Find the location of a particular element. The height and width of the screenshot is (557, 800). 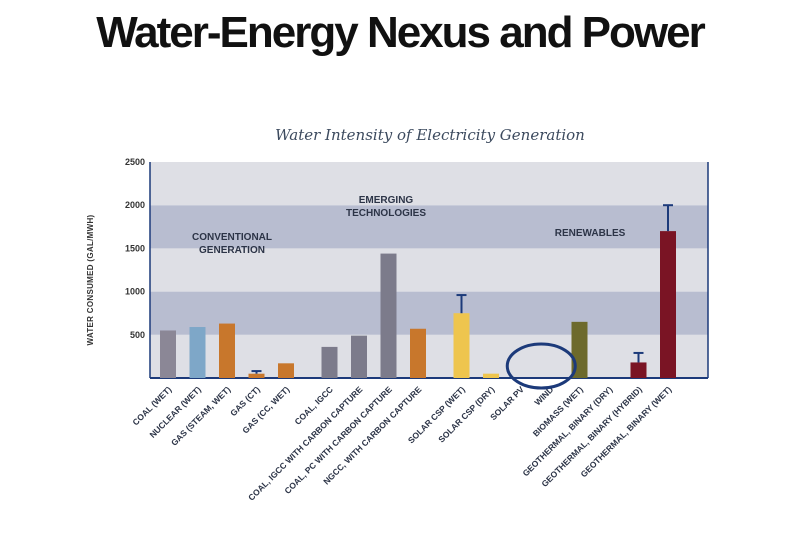

y-tick-1500: 1500 is located at coordinates (135, 248).